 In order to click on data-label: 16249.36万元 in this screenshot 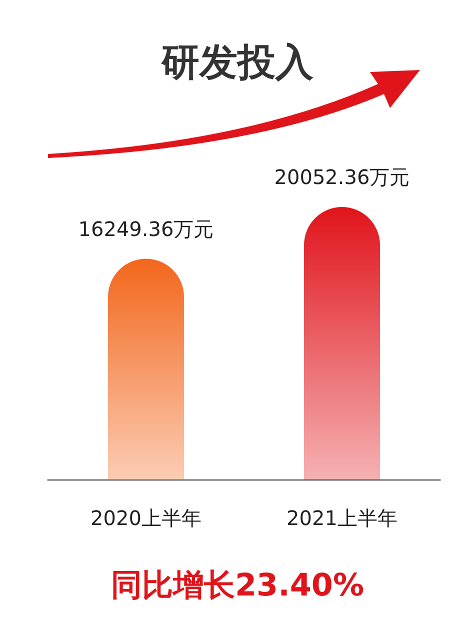, I will do `click(146, 228)`.